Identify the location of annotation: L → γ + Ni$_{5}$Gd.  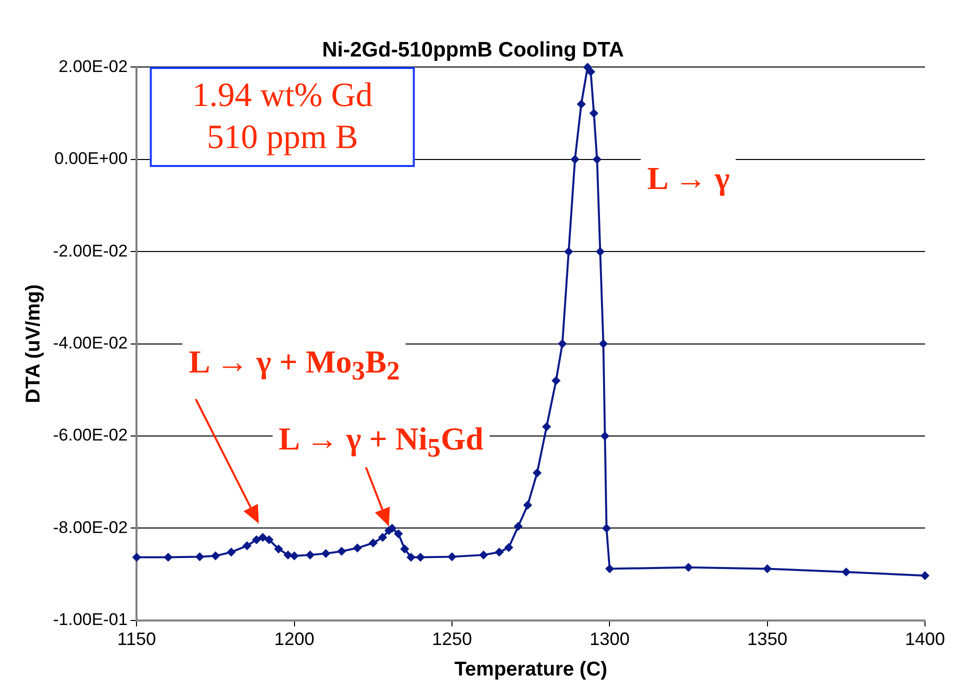
(381, 444).